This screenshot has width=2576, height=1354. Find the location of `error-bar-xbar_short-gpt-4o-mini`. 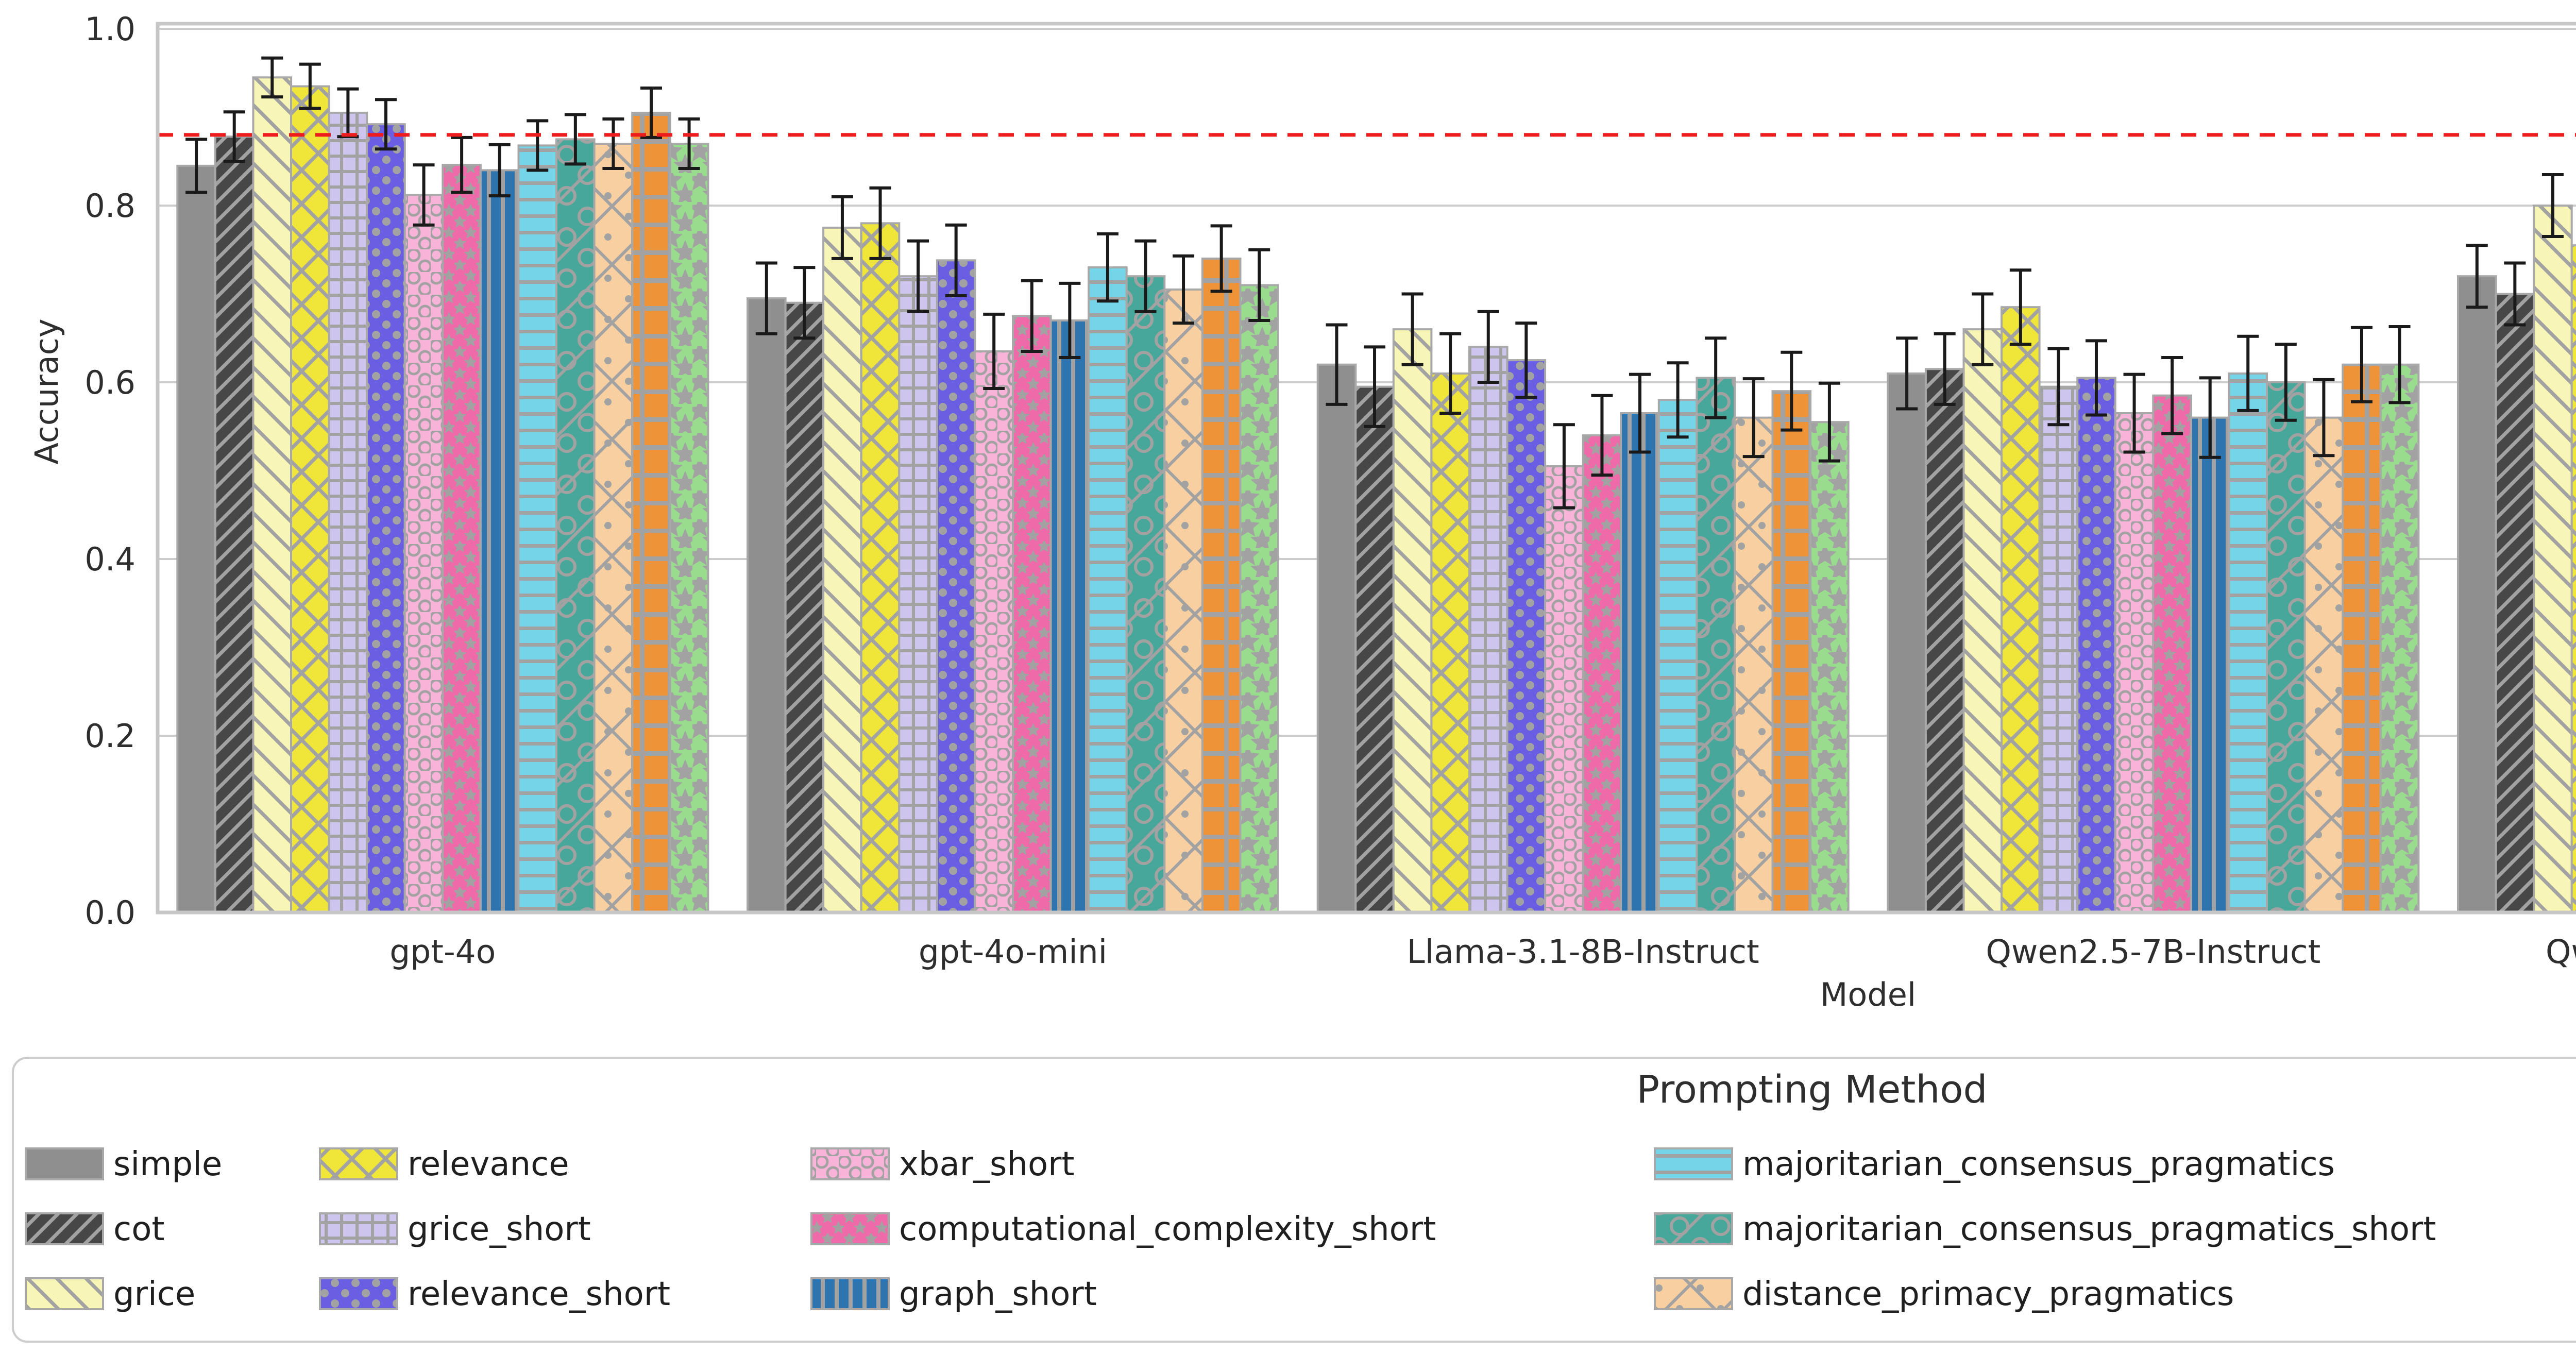

error-bar-xbar_short-gpt-4o-mini is located at coordinates (994, 351).